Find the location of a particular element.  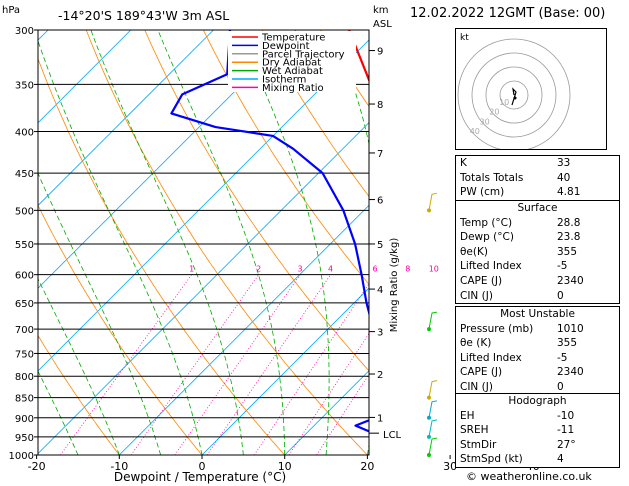

temp-tick-label: 10 is located at coordinates (285, 466).